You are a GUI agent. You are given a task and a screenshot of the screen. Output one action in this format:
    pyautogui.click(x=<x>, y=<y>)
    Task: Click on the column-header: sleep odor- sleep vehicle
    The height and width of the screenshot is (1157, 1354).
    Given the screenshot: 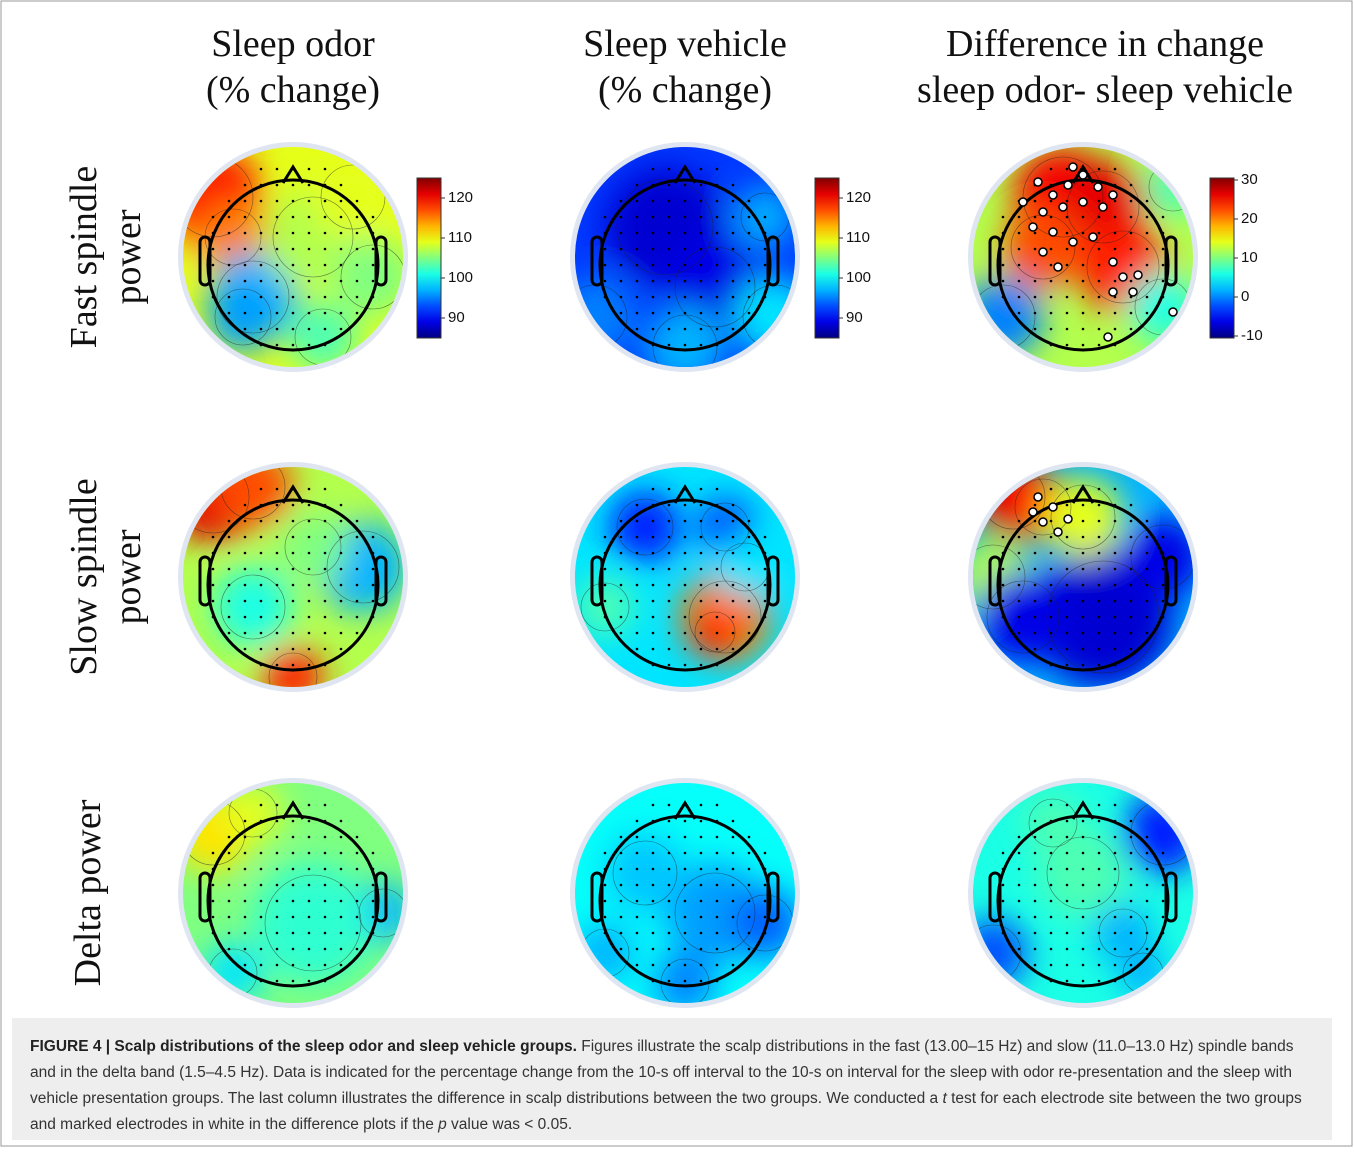 What is the action you would take?
    pyautogui.click(x=1105, y=90)
    